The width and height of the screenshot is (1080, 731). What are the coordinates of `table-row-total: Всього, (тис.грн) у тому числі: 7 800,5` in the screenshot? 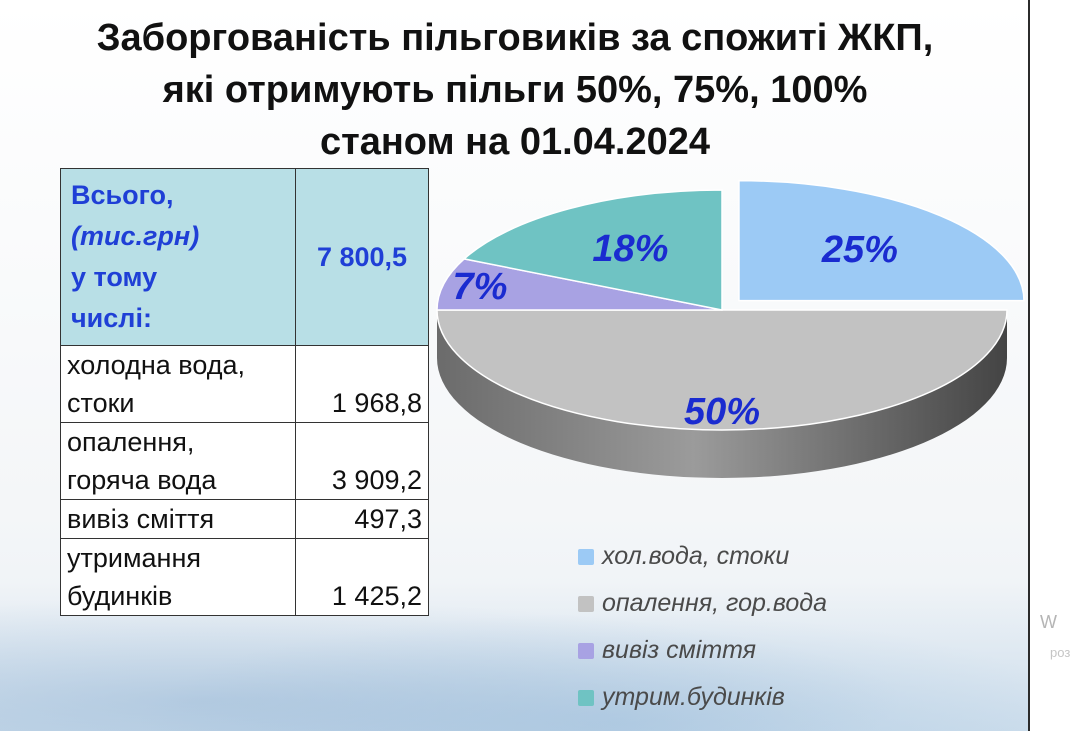 It's located at (244, 257).